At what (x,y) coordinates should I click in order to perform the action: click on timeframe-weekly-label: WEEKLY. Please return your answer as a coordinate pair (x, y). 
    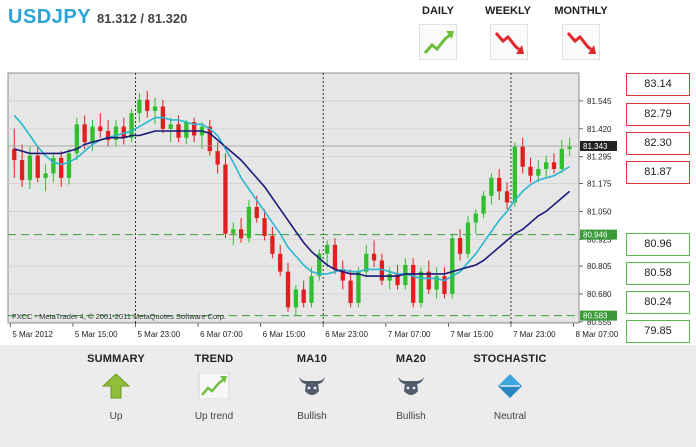
    Looking at the image, I should click on (508, 11).